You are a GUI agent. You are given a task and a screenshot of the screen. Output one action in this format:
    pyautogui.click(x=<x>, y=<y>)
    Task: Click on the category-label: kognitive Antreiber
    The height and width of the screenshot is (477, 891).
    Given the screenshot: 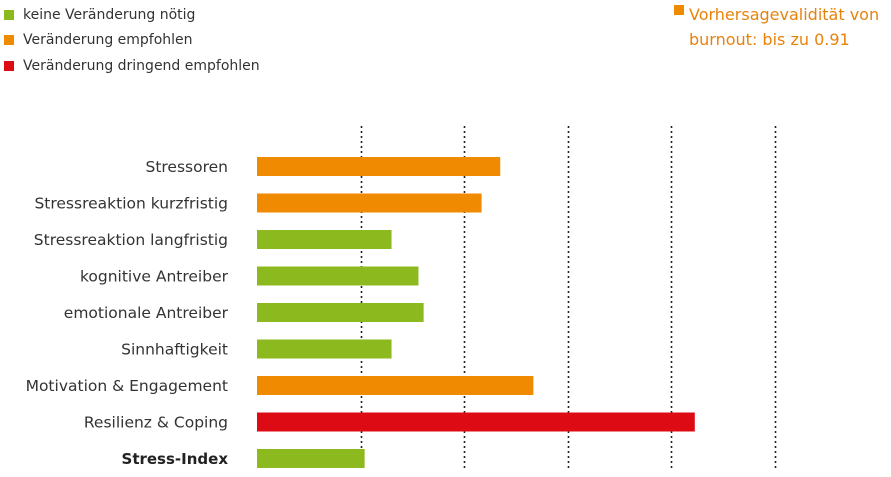 What is the action you would take?
    pyautogui.click(x=154, y=277)
    